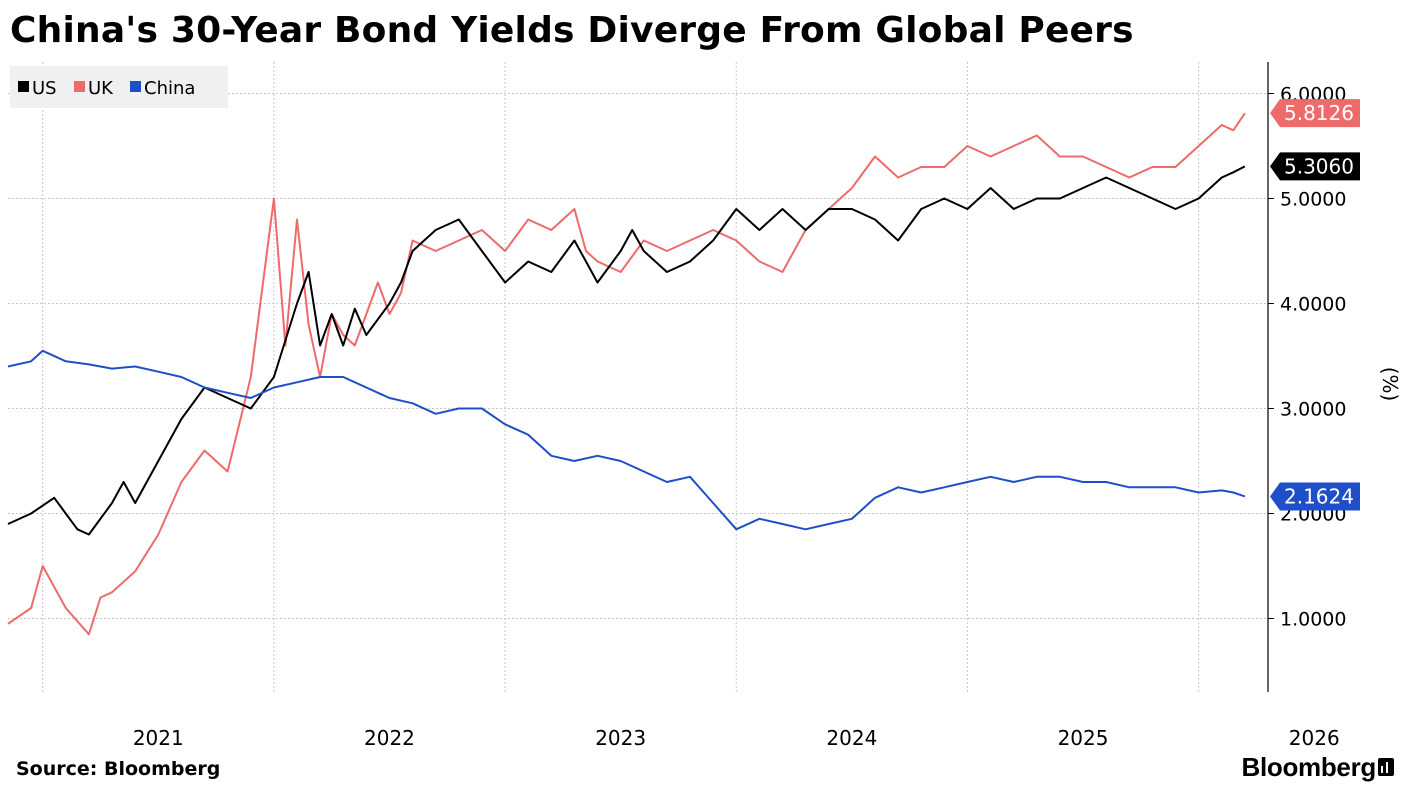  Describe the element at coordinates (1386, 767) in the screenshot. I see `terminal-icon` at that location.